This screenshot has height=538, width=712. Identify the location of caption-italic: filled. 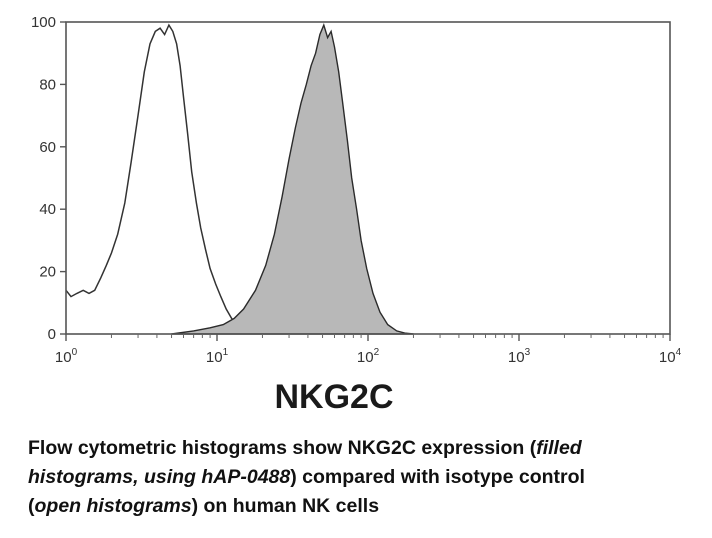
(559, 448).